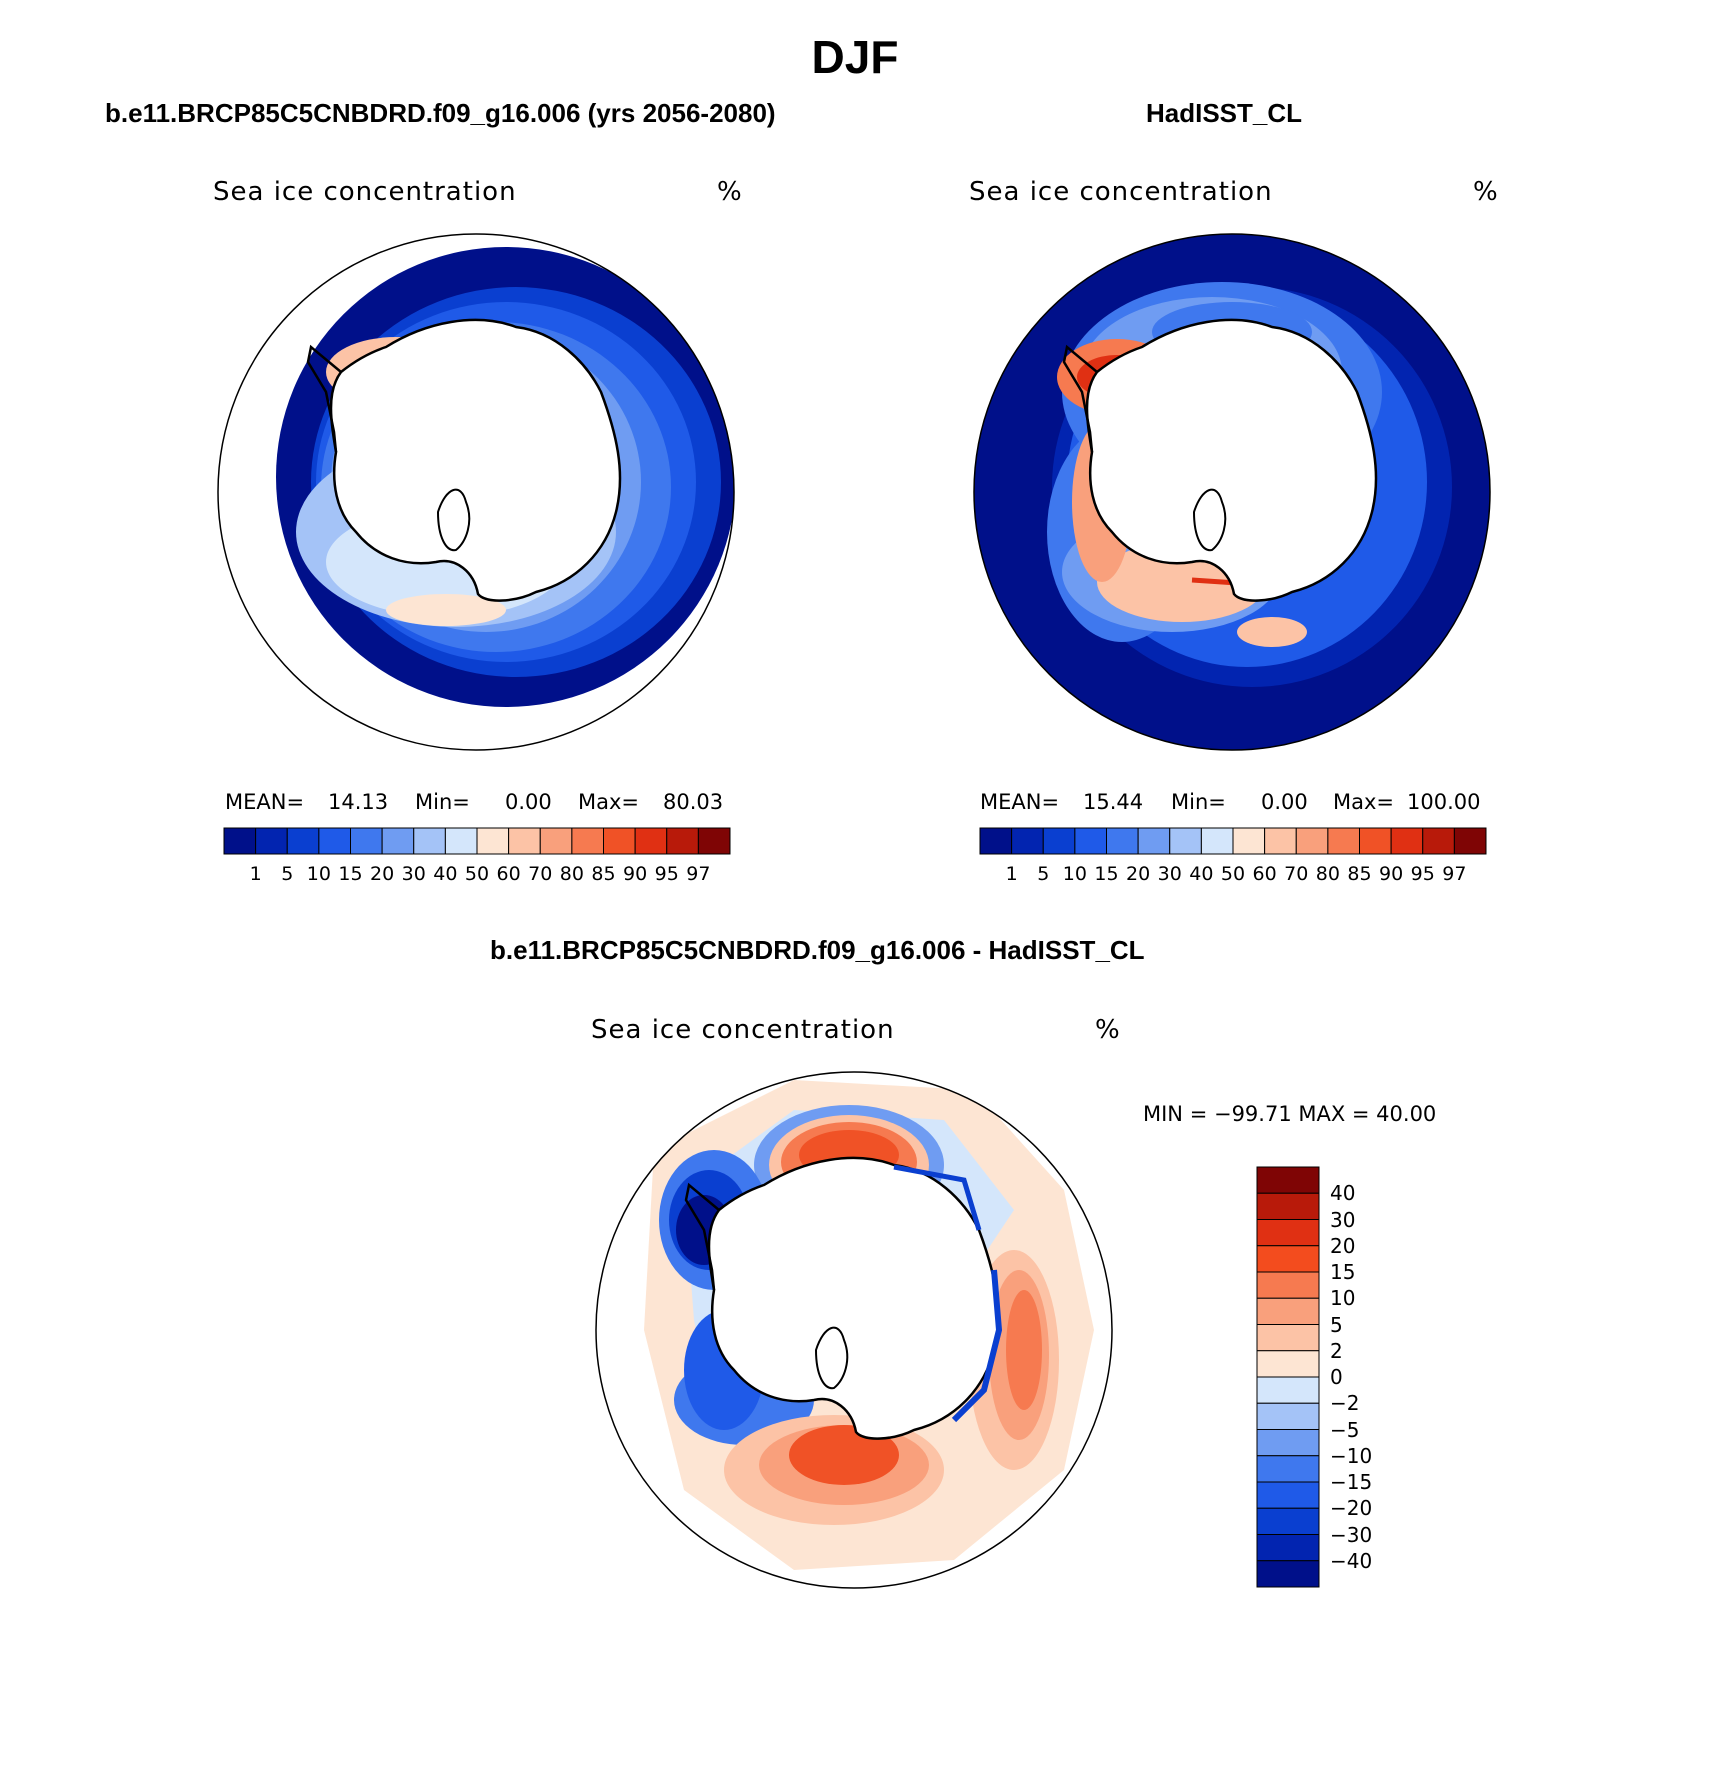 This screenshot has height=1791, width=1710. I want to click on panel-model-units: %, so click(730, 192).